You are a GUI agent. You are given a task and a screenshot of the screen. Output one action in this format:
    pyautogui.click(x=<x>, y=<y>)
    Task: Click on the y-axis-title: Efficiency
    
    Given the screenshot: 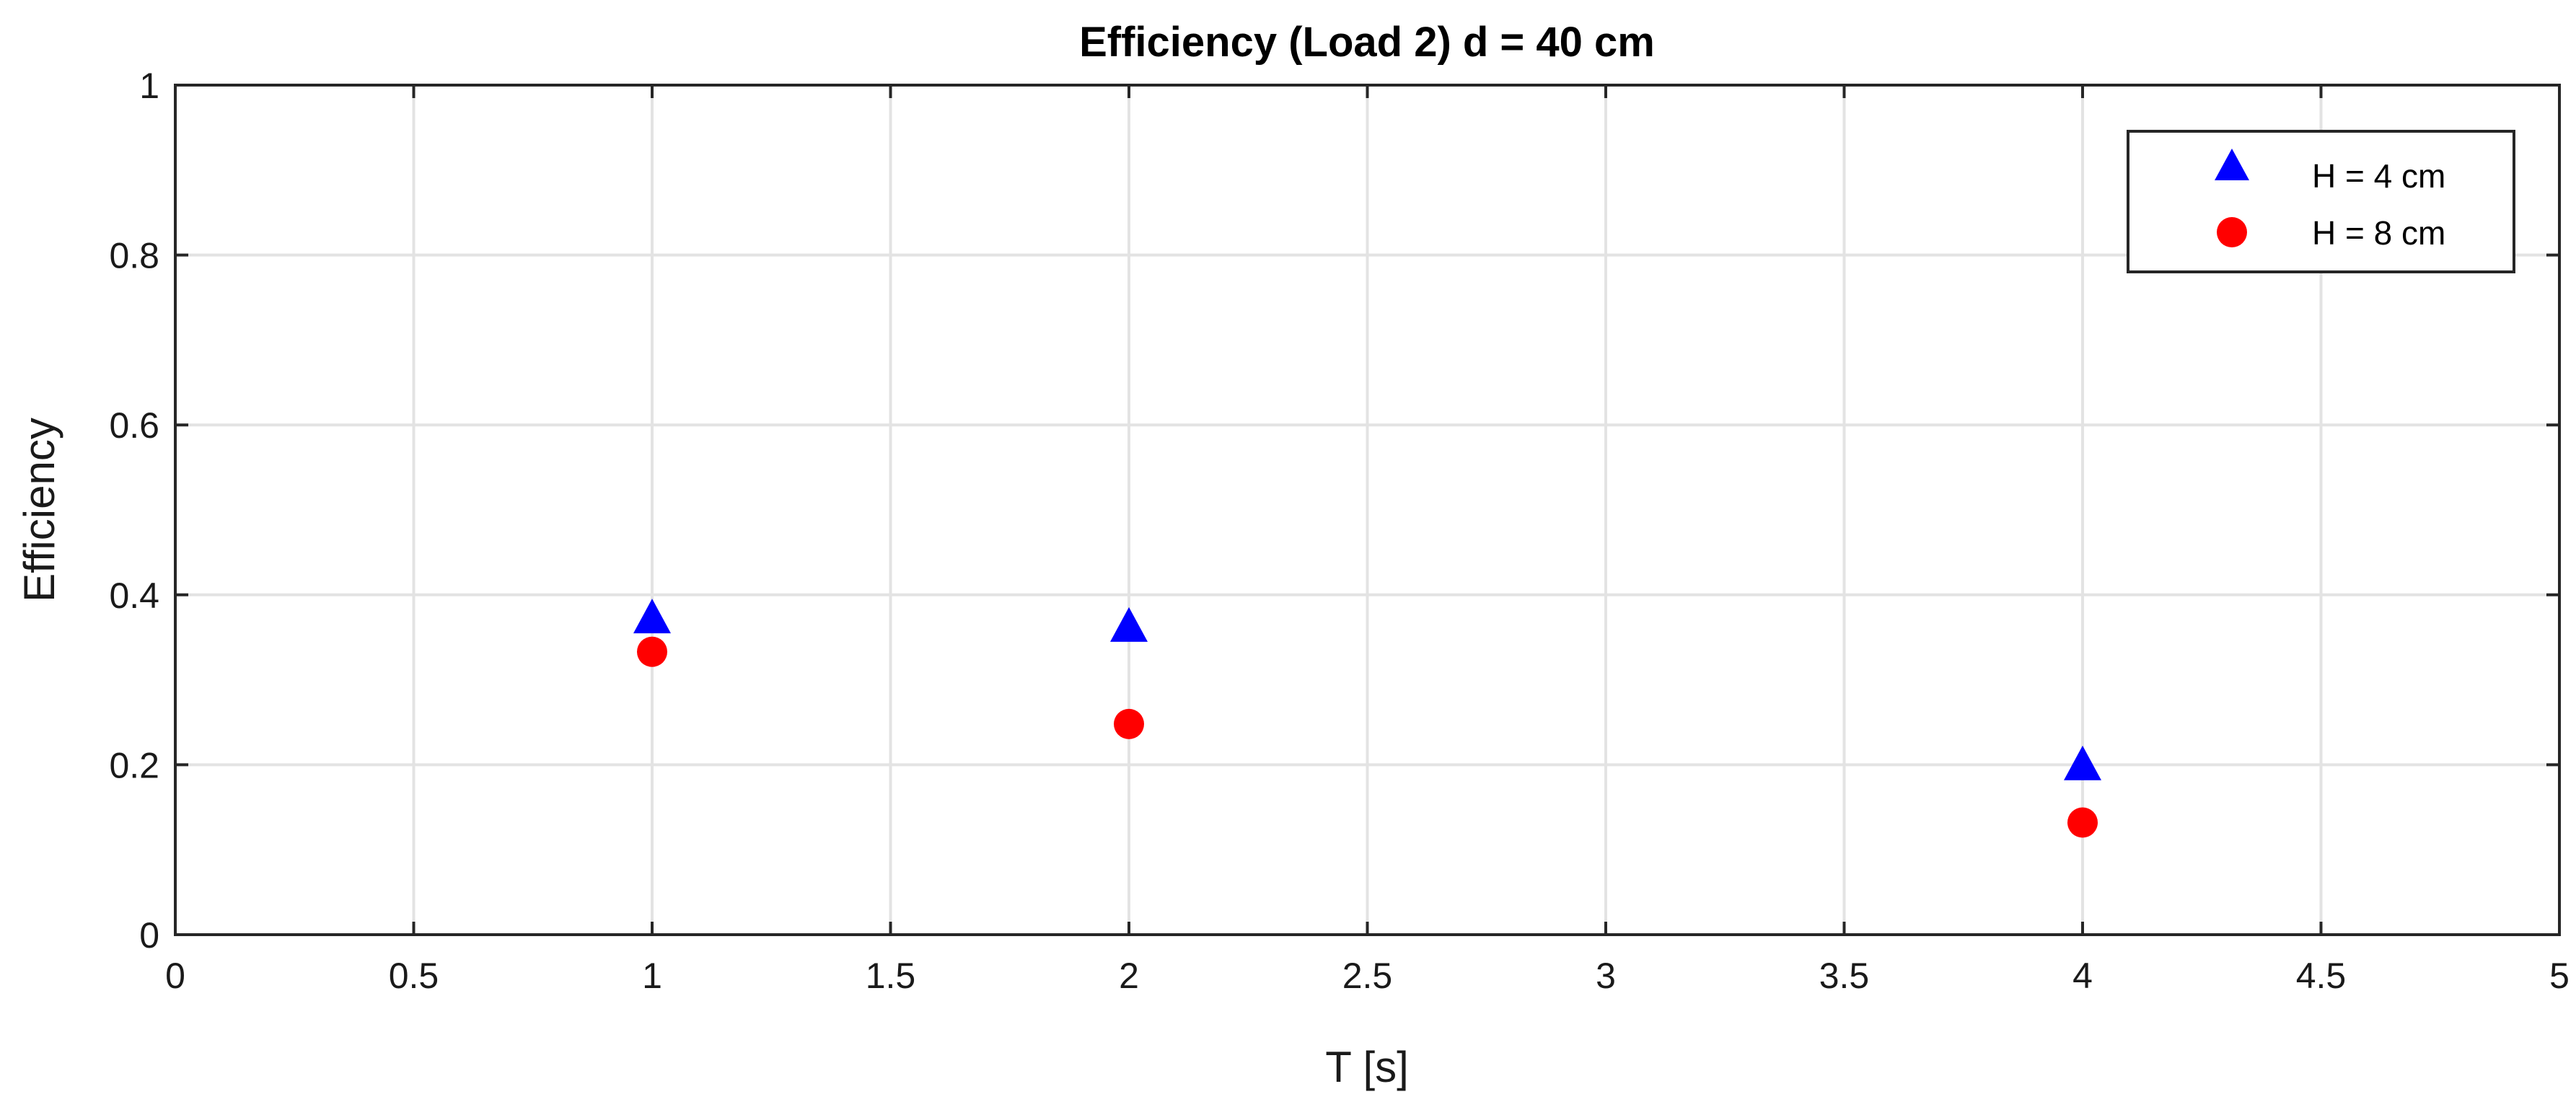 What is the action you would take?
    pyautogui.click(x=39, y=510)
    